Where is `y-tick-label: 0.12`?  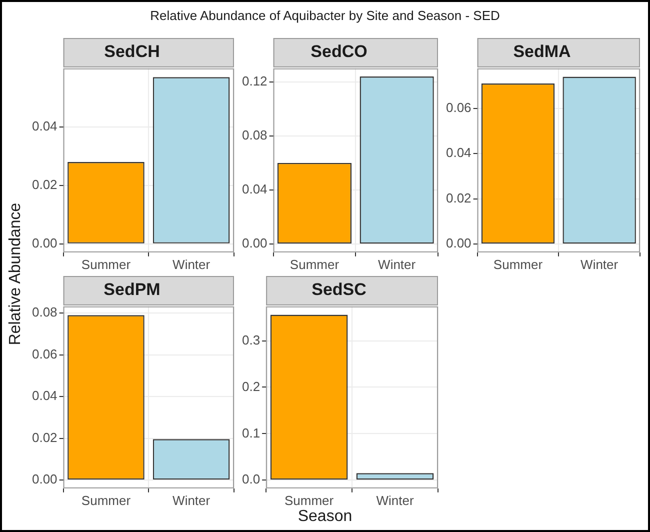 y-tick-label: 0.12 is located at coordinates (255, 80).